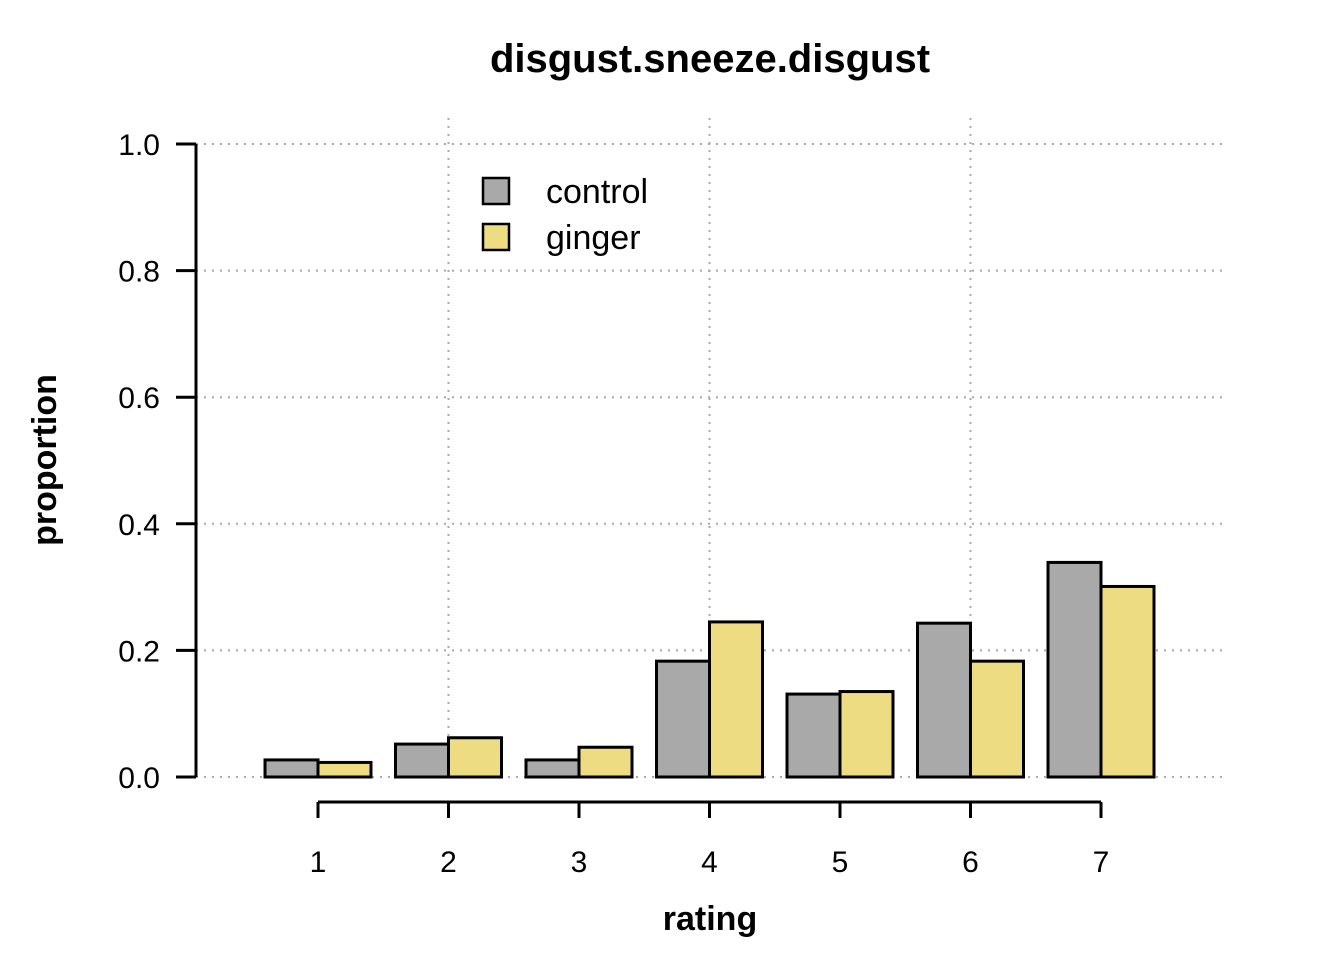  I want to click on y-tick-label-1: 0.2, so click(139, 651).